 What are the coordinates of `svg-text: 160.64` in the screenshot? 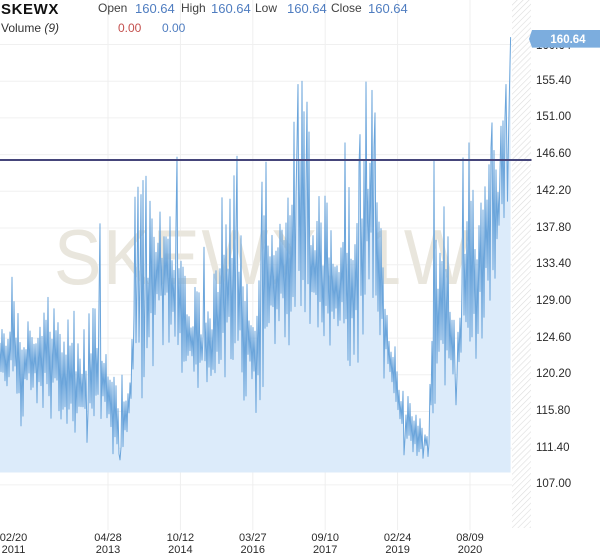 It's located at (568, 40).